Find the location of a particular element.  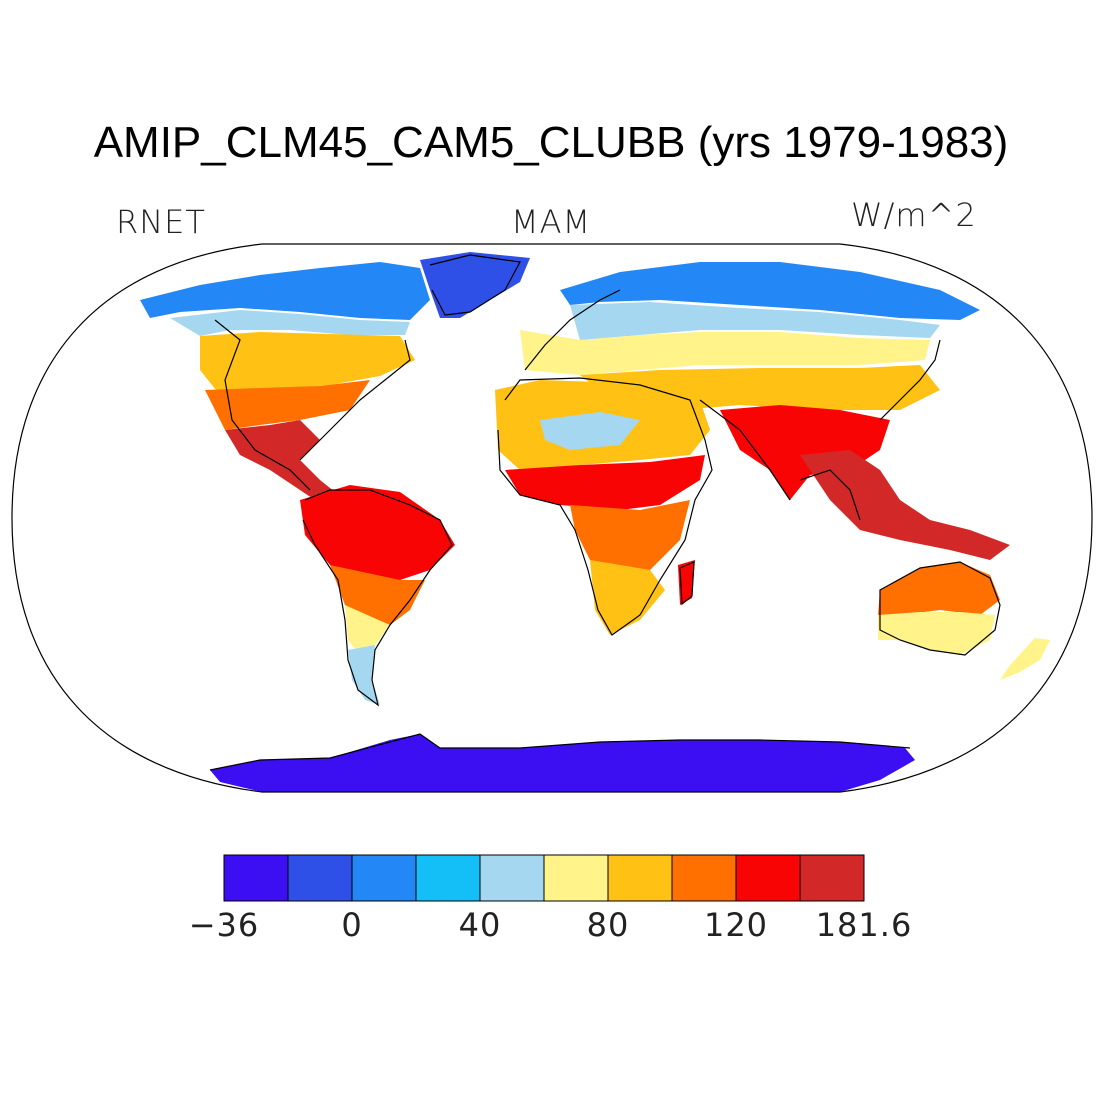

madagascar-coastline is located at coordinates (687, 583).